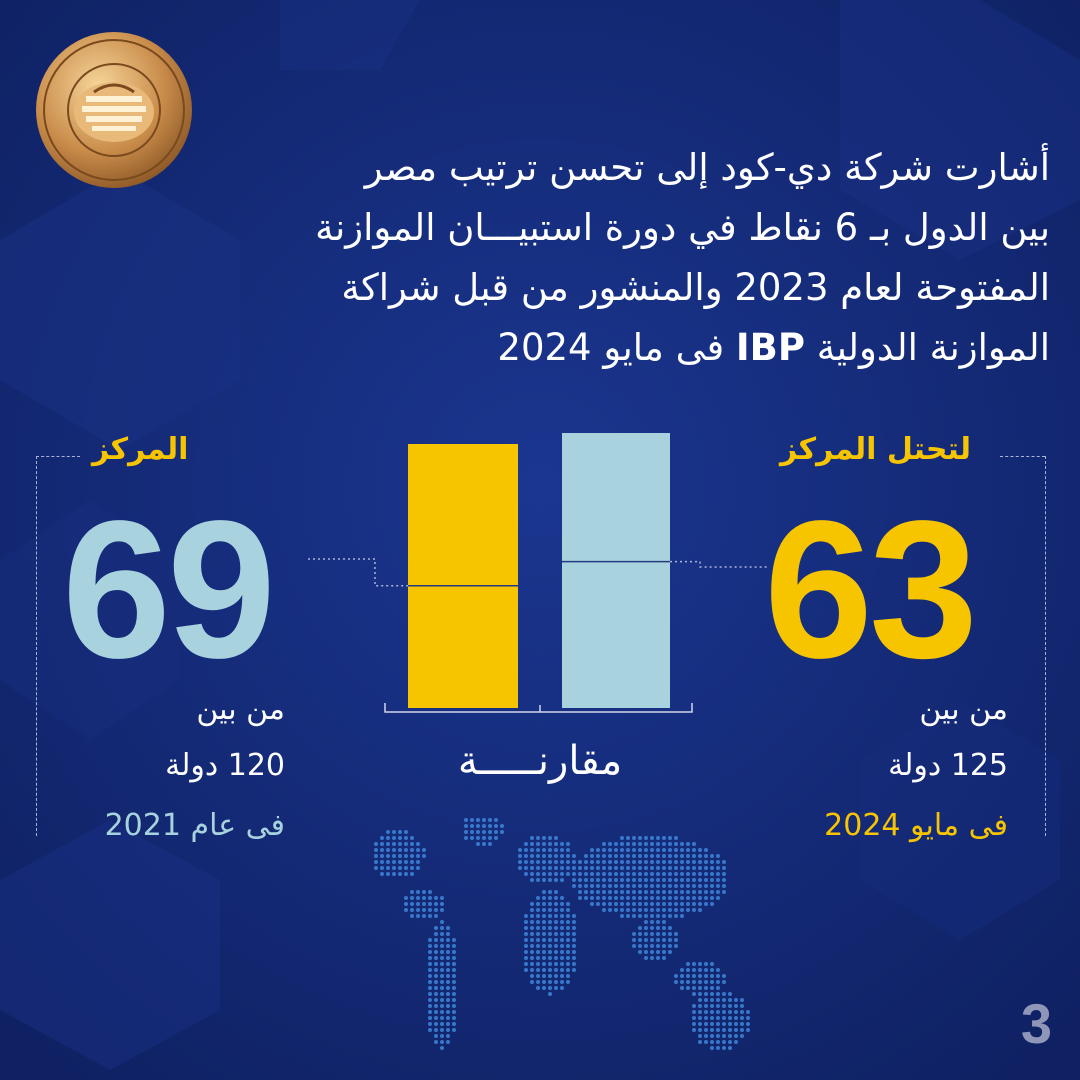 The width and height of the screenshot is (1080, 1080). I want to click on headline-line-3: المفتوحة لعام 2023 والمنشور من قبل شراكة, so click(695, 287).